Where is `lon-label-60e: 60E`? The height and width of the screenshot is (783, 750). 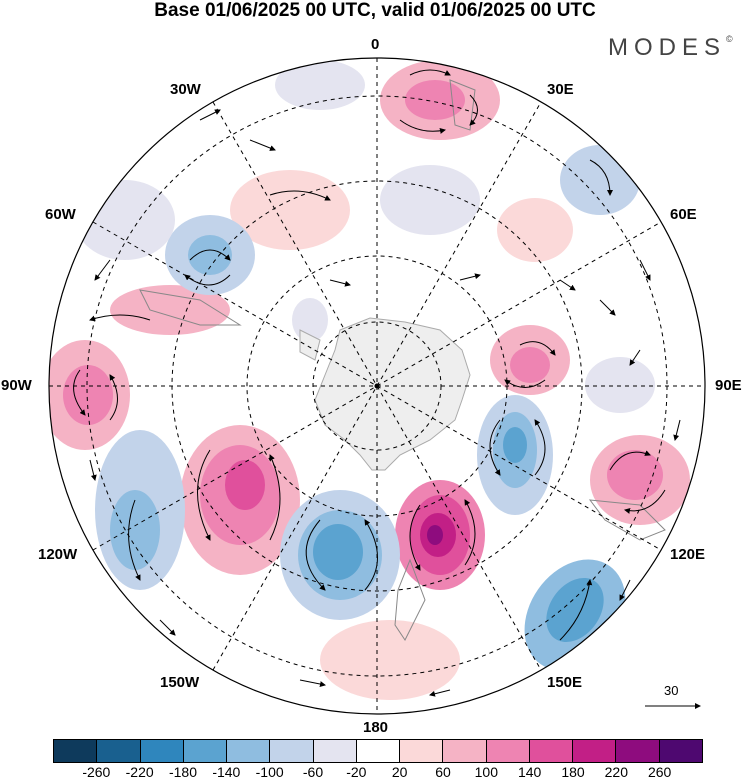
lon-label-60e: 60E is located at coordinates (683, 214).